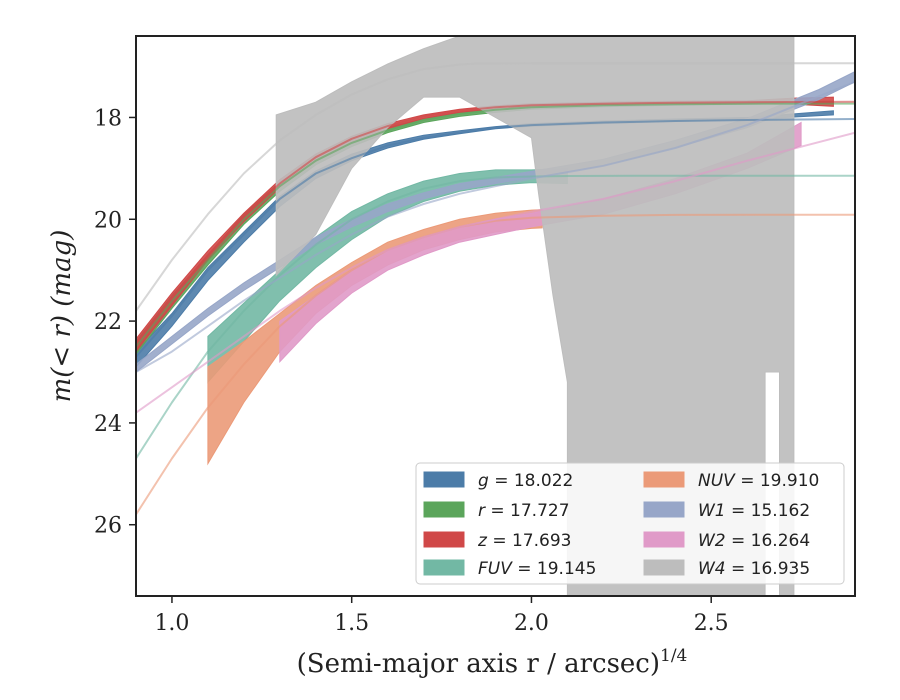 The image size is (900, 700). What do you see at coordinates (108, 118) in the screenshot?
I see `y-tick-label: 18` at bounding box center [108, 118].